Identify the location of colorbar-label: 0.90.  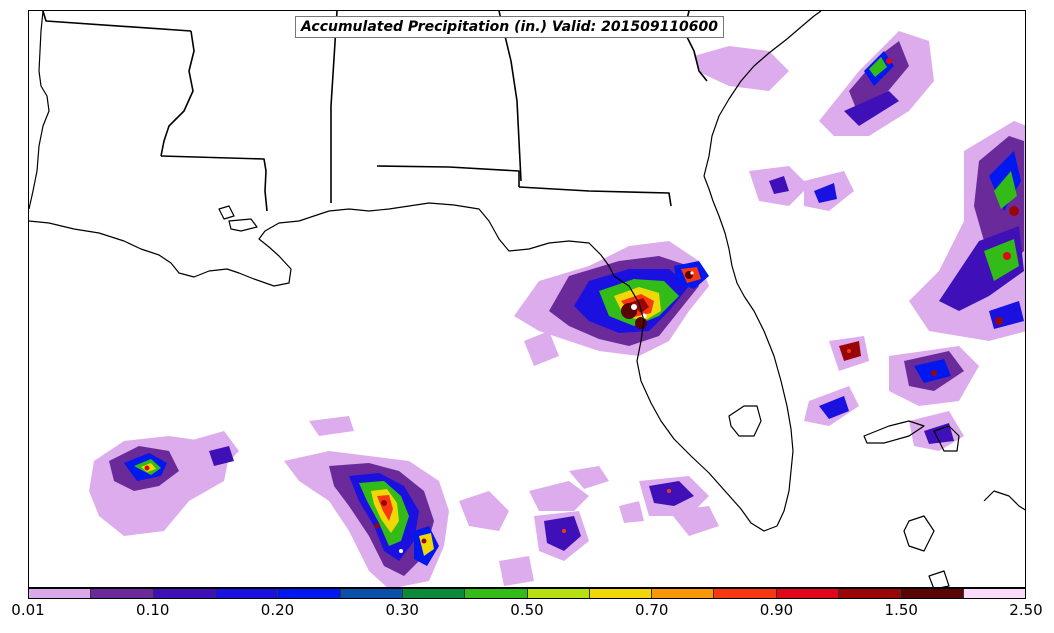
(776, 610).